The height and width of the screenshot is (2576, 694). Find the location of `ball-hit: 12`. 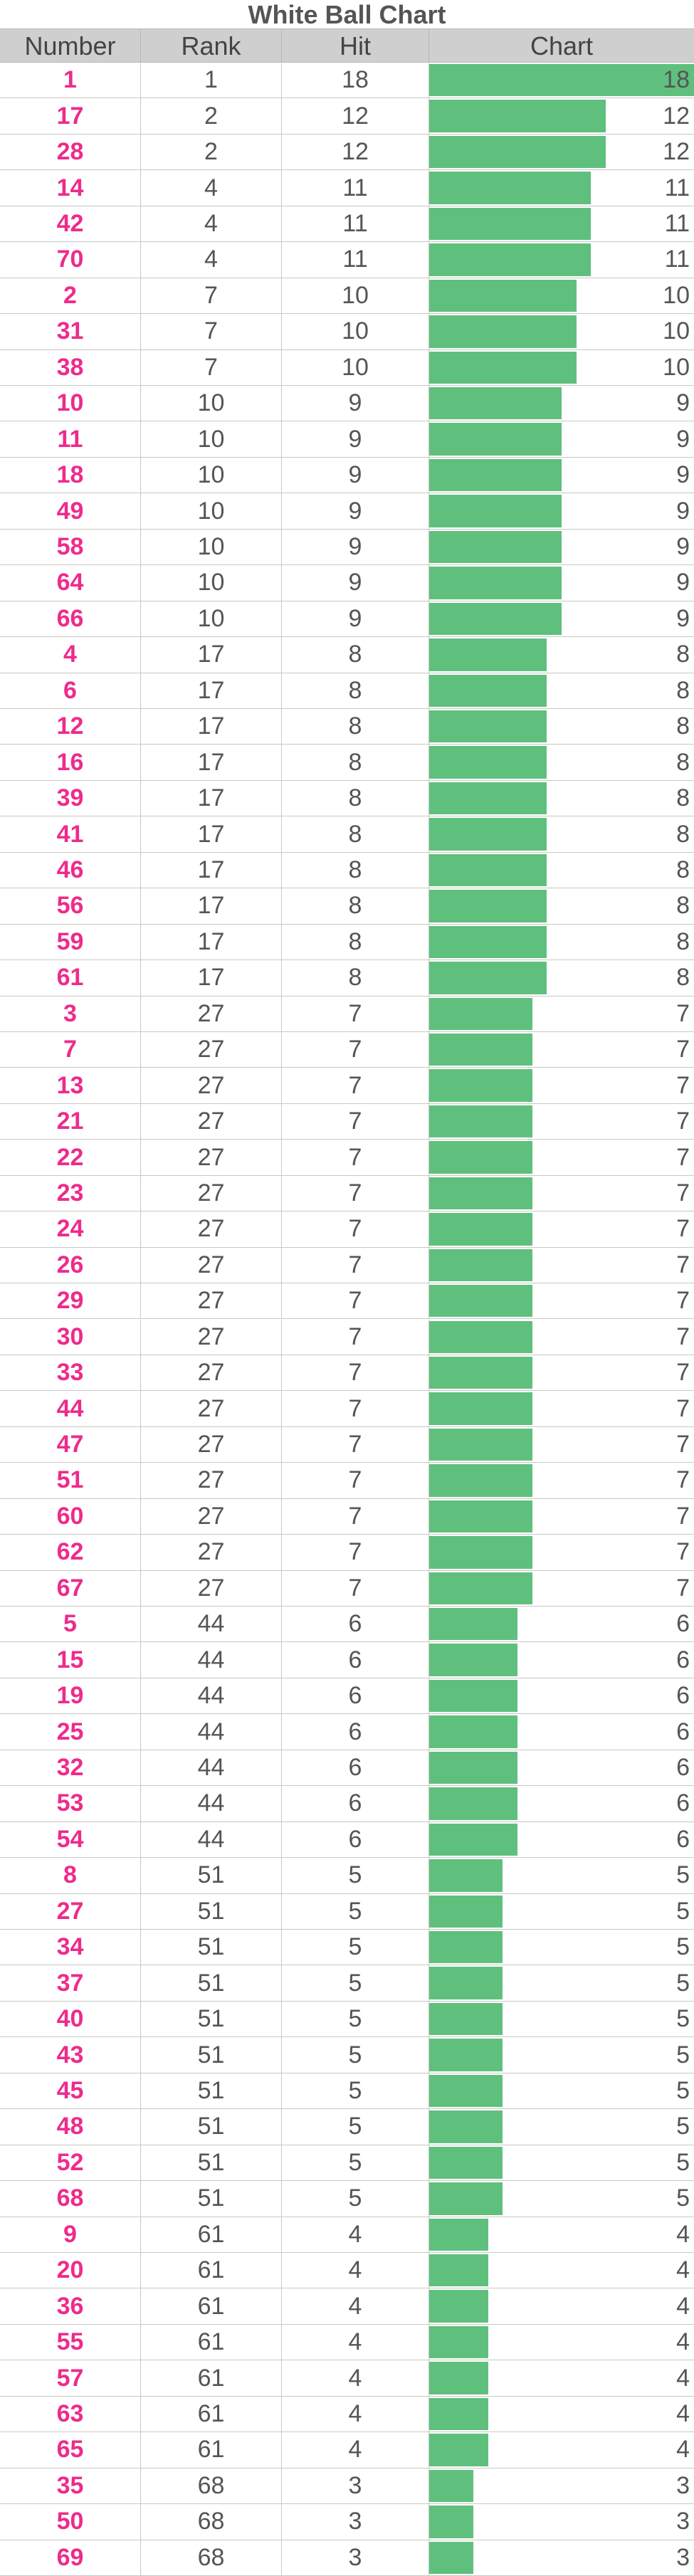

ball-hit: 12 is located at coordinates (356, 152).